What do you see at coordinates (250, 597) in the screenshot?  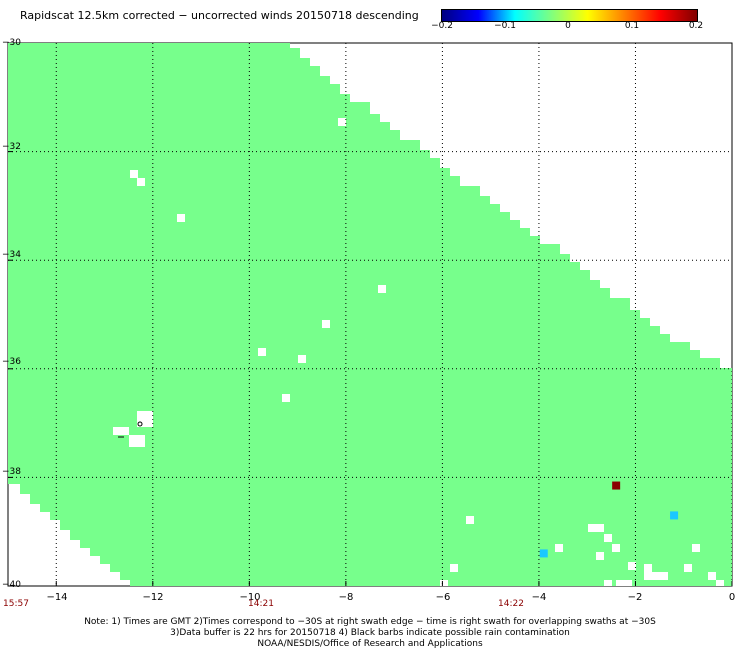 I see `x-tick-label: −10` at bounding box center [250, 597].